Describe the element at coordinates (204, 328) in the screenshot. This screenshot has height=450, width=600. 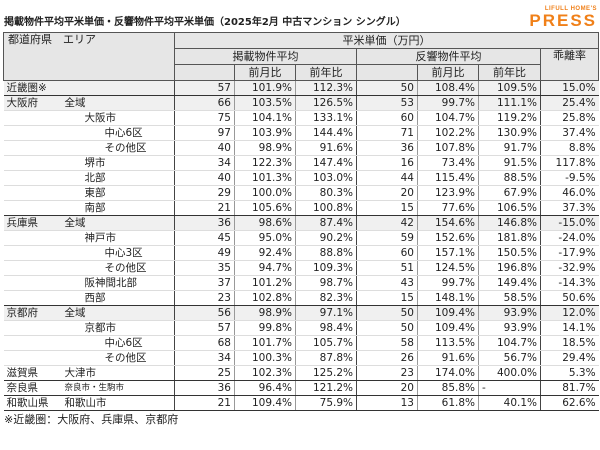
I see `listing-avg-cell: 57` at that location.